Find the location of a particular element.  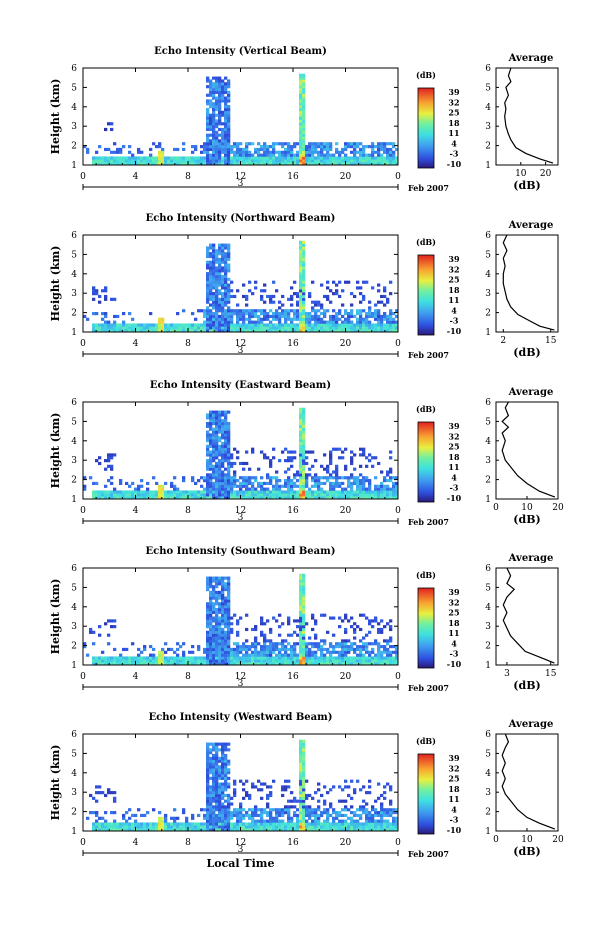

average-y-tick-label: 6 is located at coordinates (488, 735).